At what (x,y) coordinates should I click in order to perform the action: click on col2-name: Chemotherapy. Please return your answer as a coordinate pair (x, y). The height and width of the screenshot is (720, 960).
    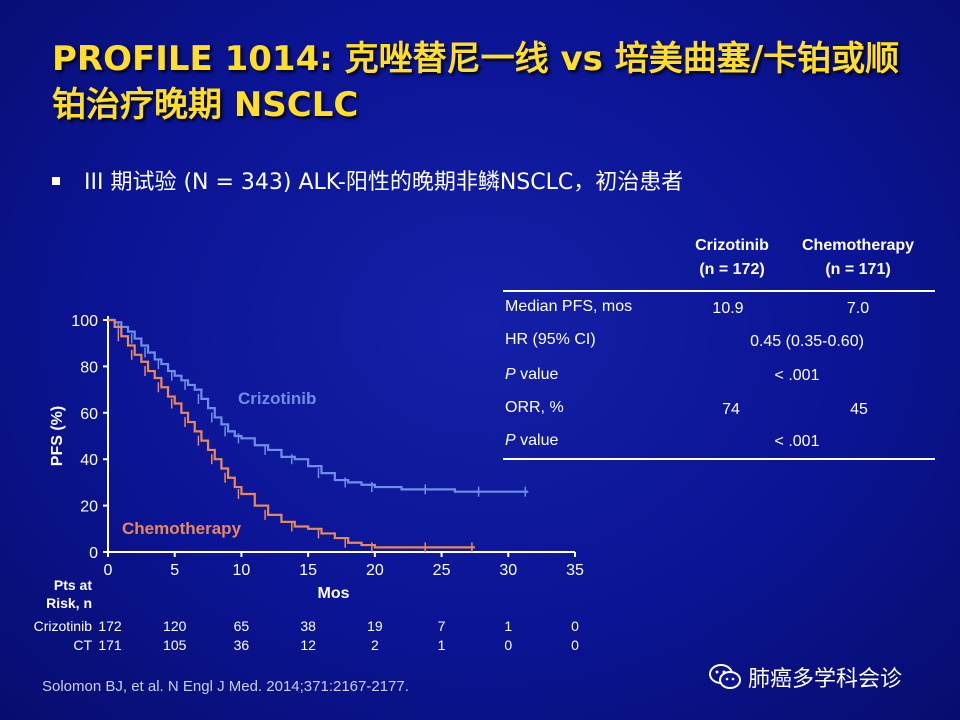
    Looking at the image, I should click on (858, 245).